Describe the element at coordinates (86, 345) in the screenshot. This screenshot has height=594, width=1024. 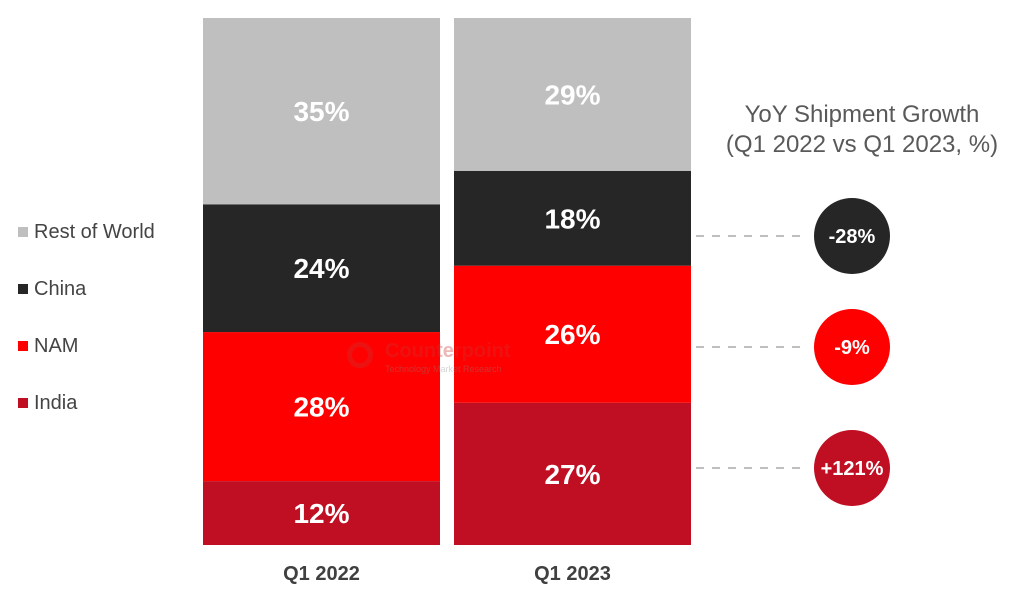
I see `legend-item-nam: NAM` at that location.